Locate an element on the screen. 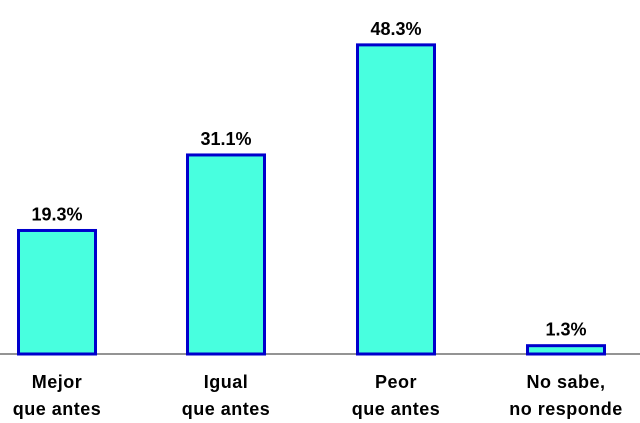  category-label-1-line-0: Igual is located at coordinates (226, 382).